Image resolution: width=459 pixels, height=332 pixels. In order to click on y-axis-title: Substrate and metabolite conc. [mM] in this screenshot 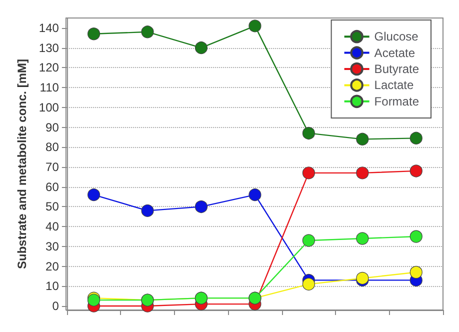, I will do `click(22, 164)`.